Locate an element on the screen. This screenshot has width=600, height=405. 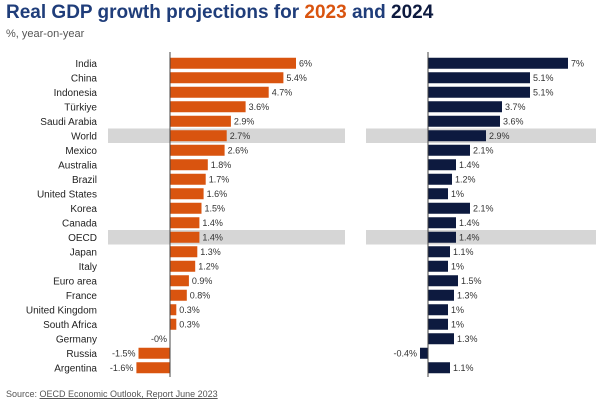
category-label-canada: Canada is located at coordinates (79, 223).